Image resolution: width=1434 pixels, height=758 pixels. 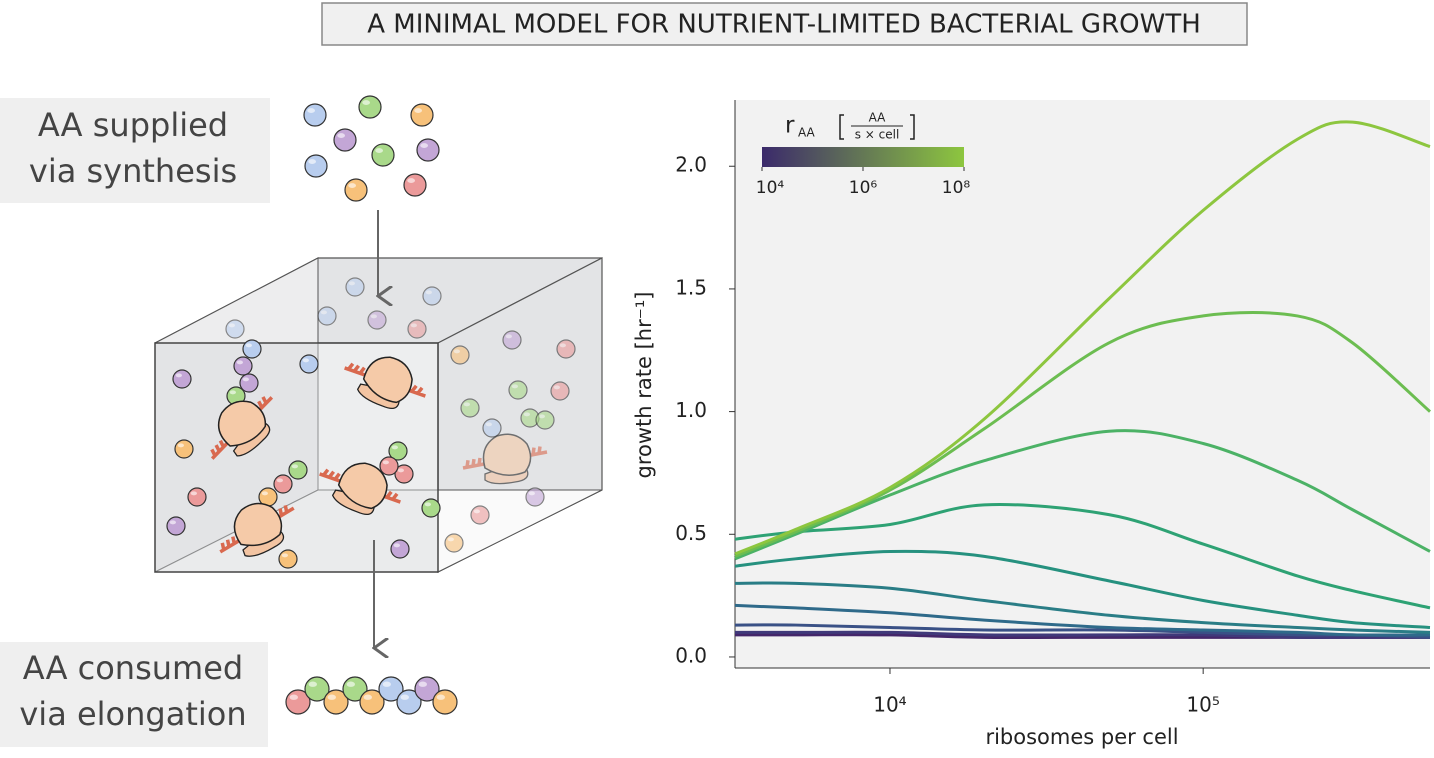 What do you see at coordinates (1202, 705) in the screenshot?
I see `x-tick-label: 10⁵` at bounding box center [1202, 705].